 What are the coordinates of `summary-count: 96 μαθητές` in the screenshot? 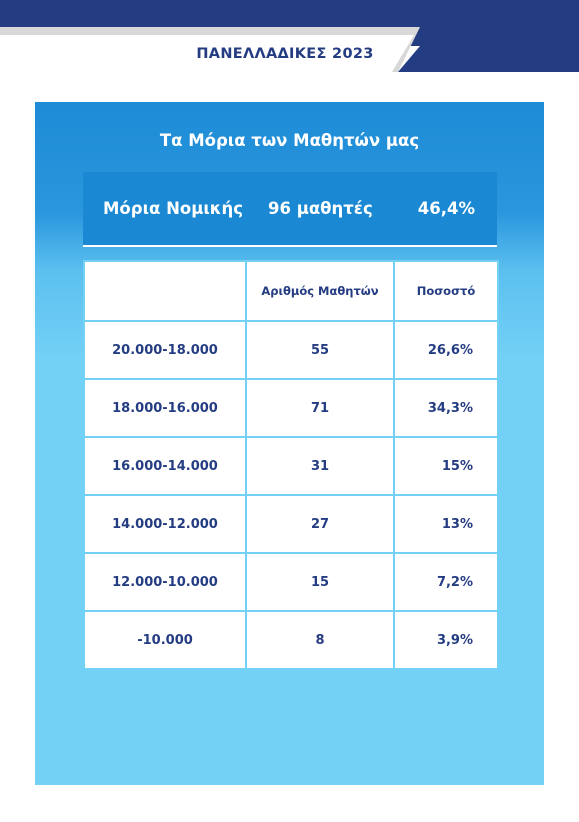 It's located at (320, 208).